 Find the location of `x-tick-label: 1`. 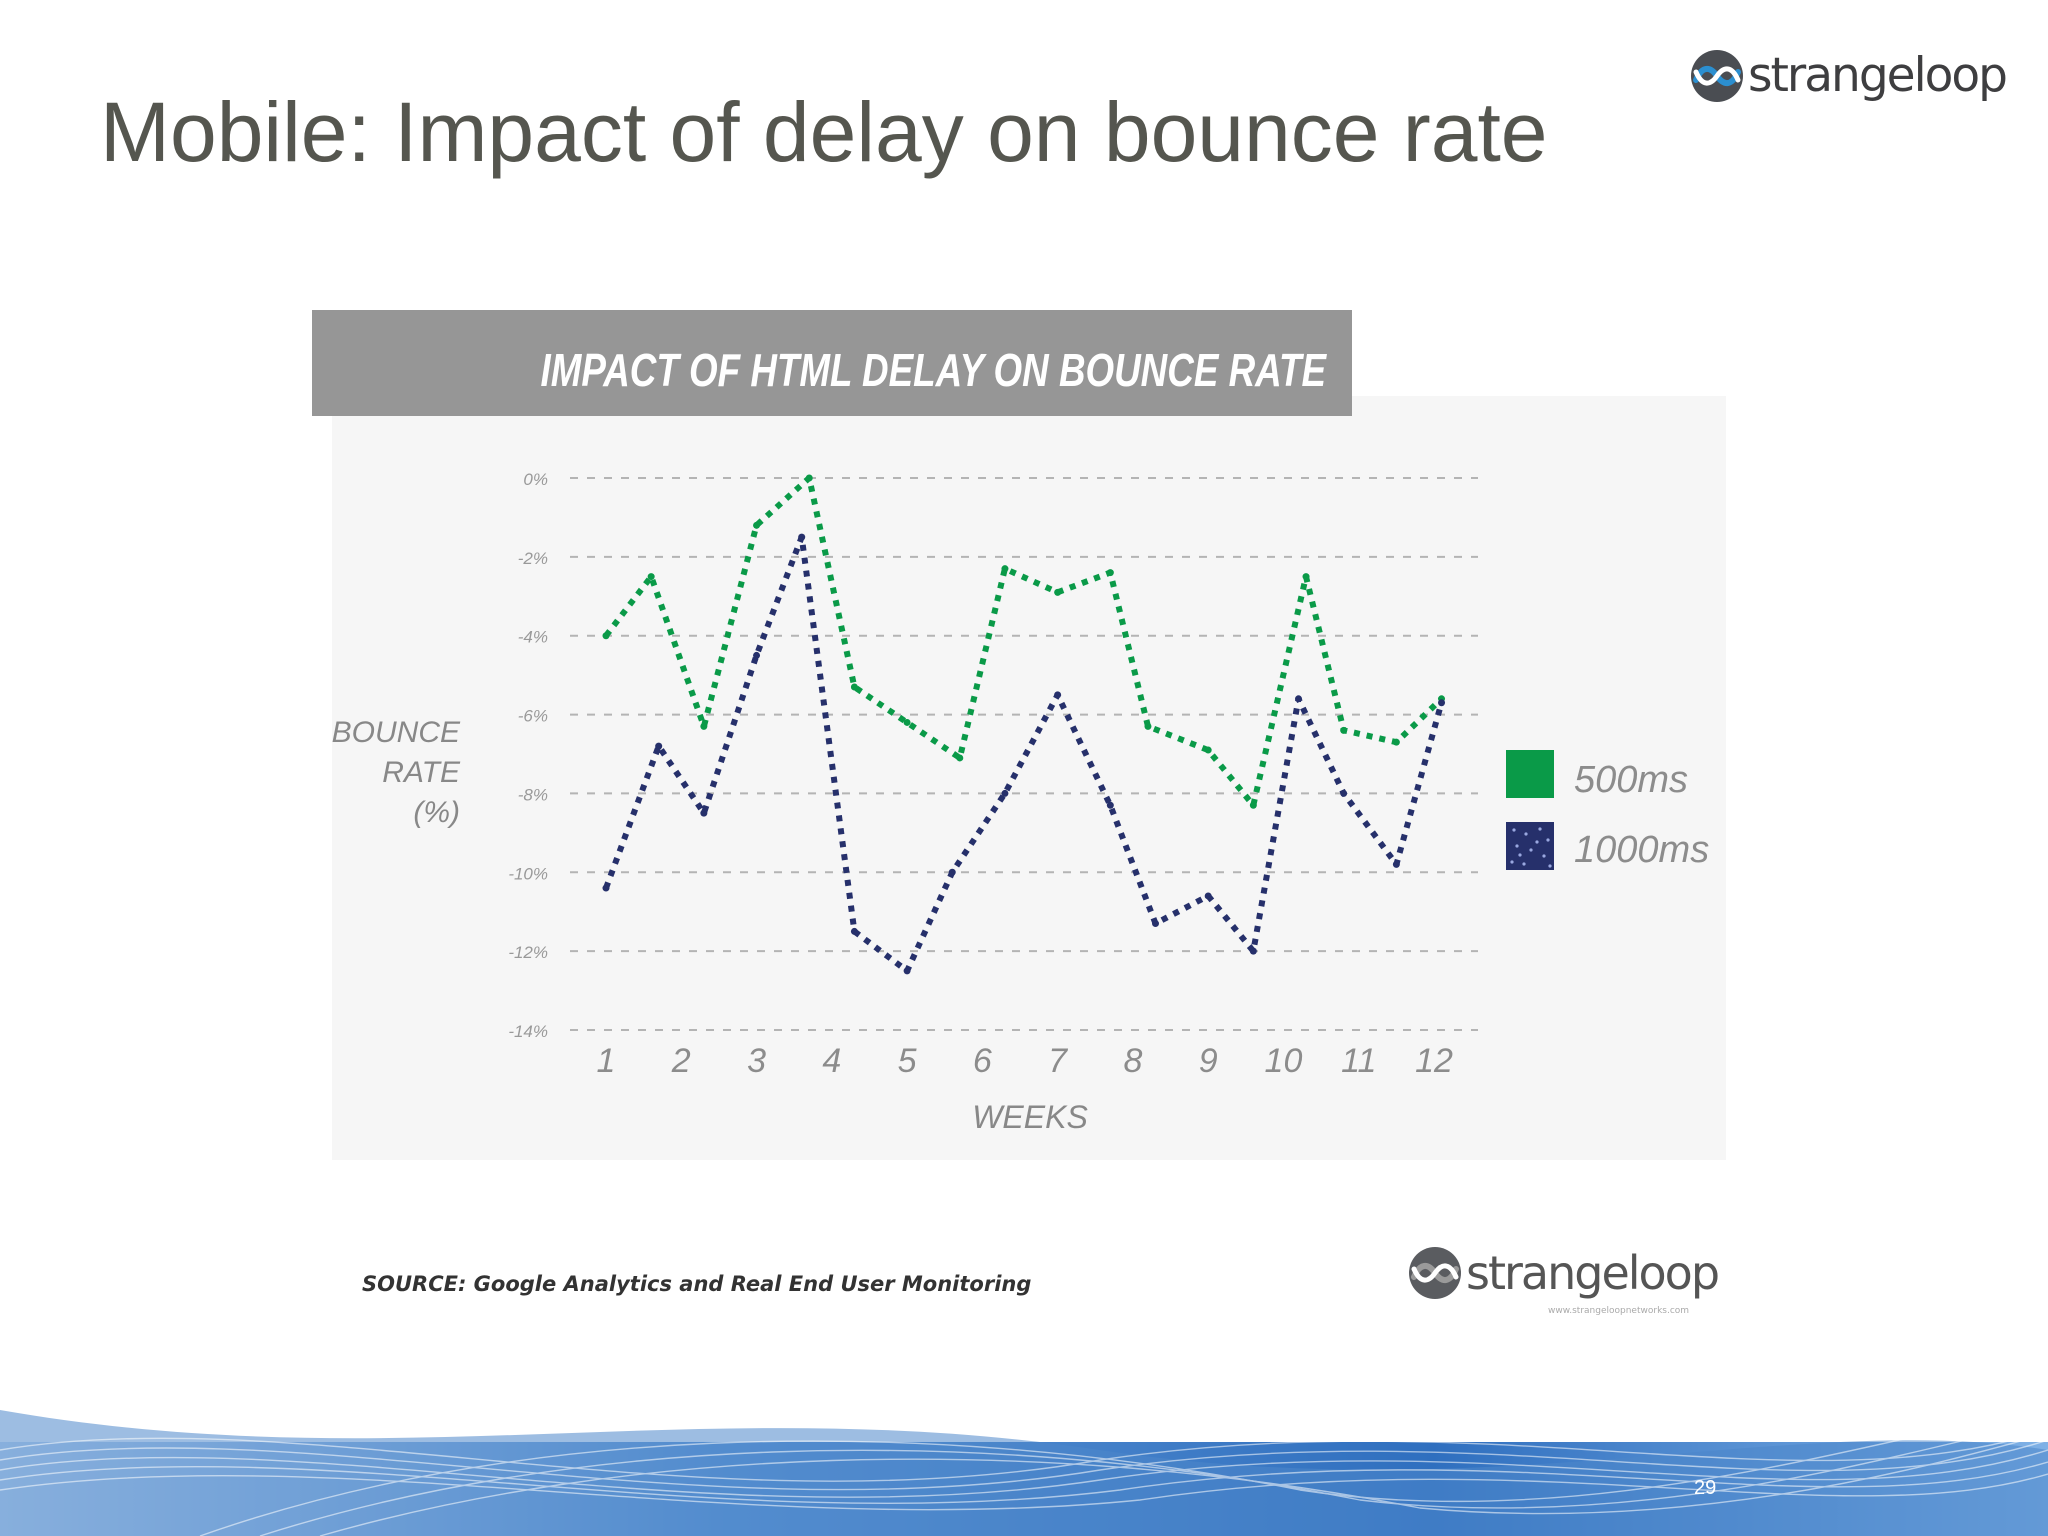

x-tick-label: 1 is located at coordinates (606, 1061).